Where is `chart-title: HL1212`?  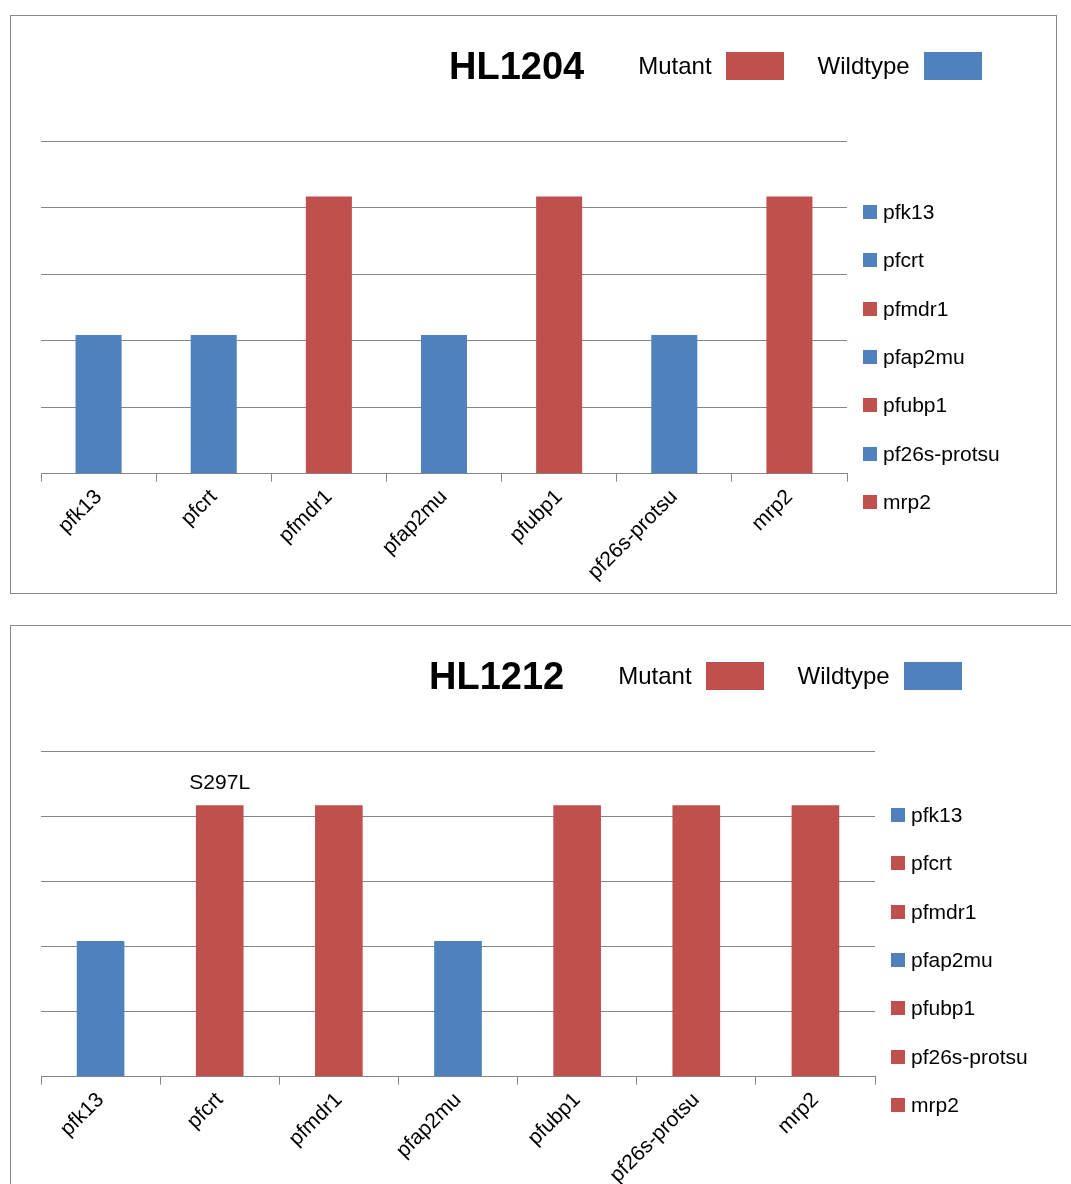 chart-title: HL1212 is located at coordinates (497, 676).